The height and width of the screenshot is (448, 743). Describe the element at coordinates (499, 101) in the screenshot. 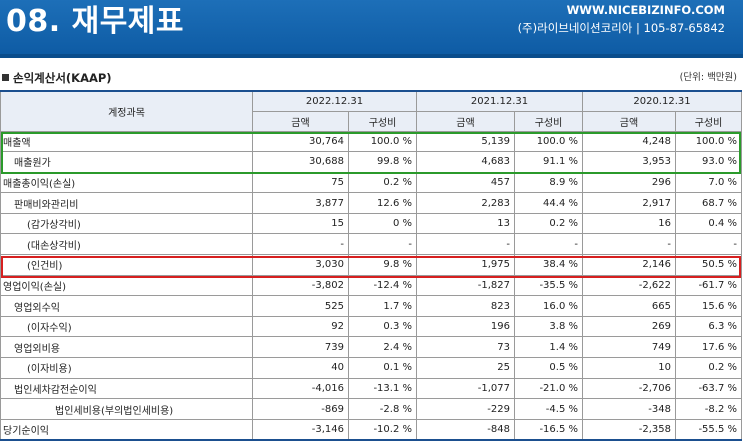

I see `period-header: 2021.12.31` at that location.